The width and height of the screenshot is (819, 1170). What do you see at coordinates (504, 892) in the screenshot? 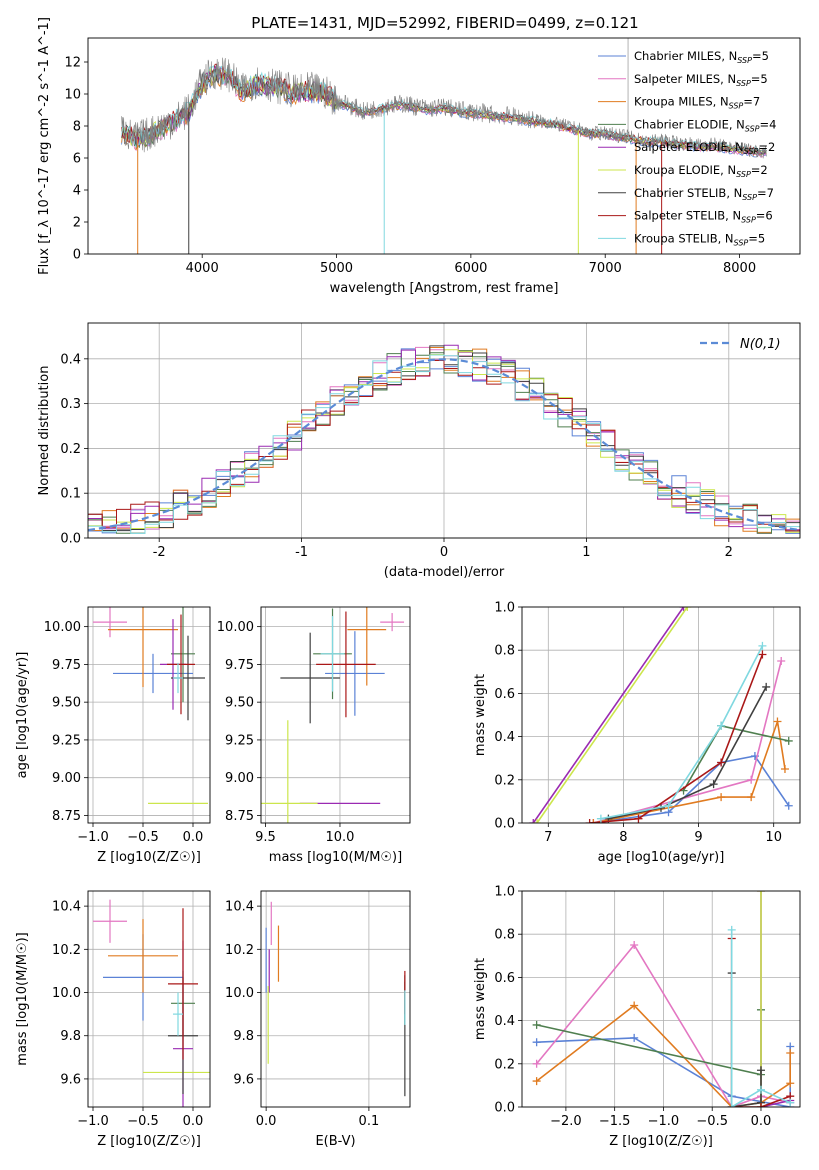
I see `y-tick-label: 1.0` at bounding box center [504, 892].